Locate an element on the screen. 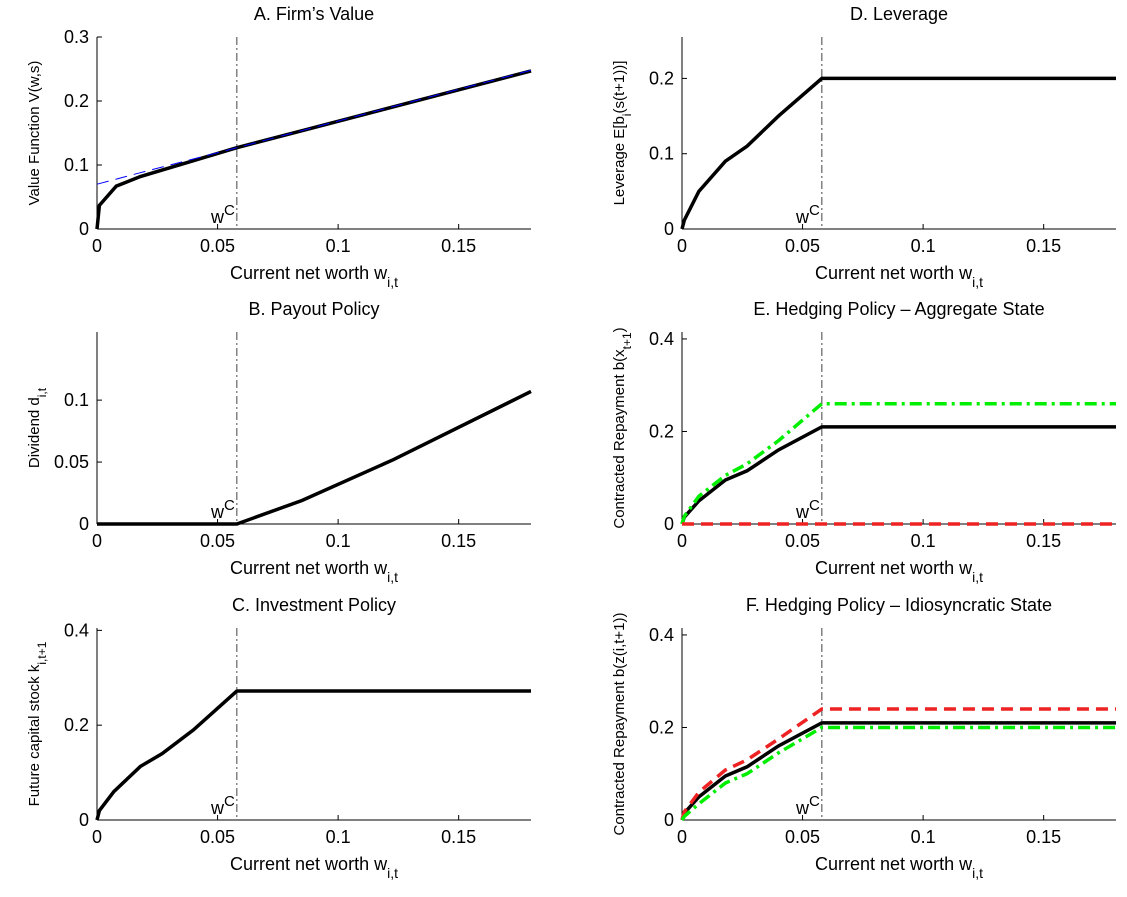 Image resolution: width=1127 pixels, height=897 pixels. panel-title: F. Hedging Policy – Idiosyncratic State is located at coordinates (899, 605).